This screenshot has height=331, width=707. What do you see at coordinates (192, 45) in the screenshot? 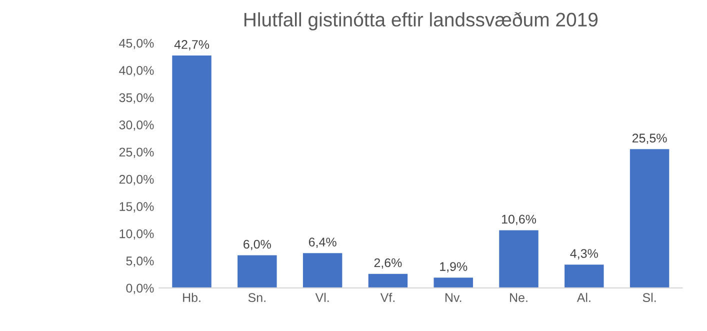
I see `data-label: 42,7%` at bounding box center [192, 45].